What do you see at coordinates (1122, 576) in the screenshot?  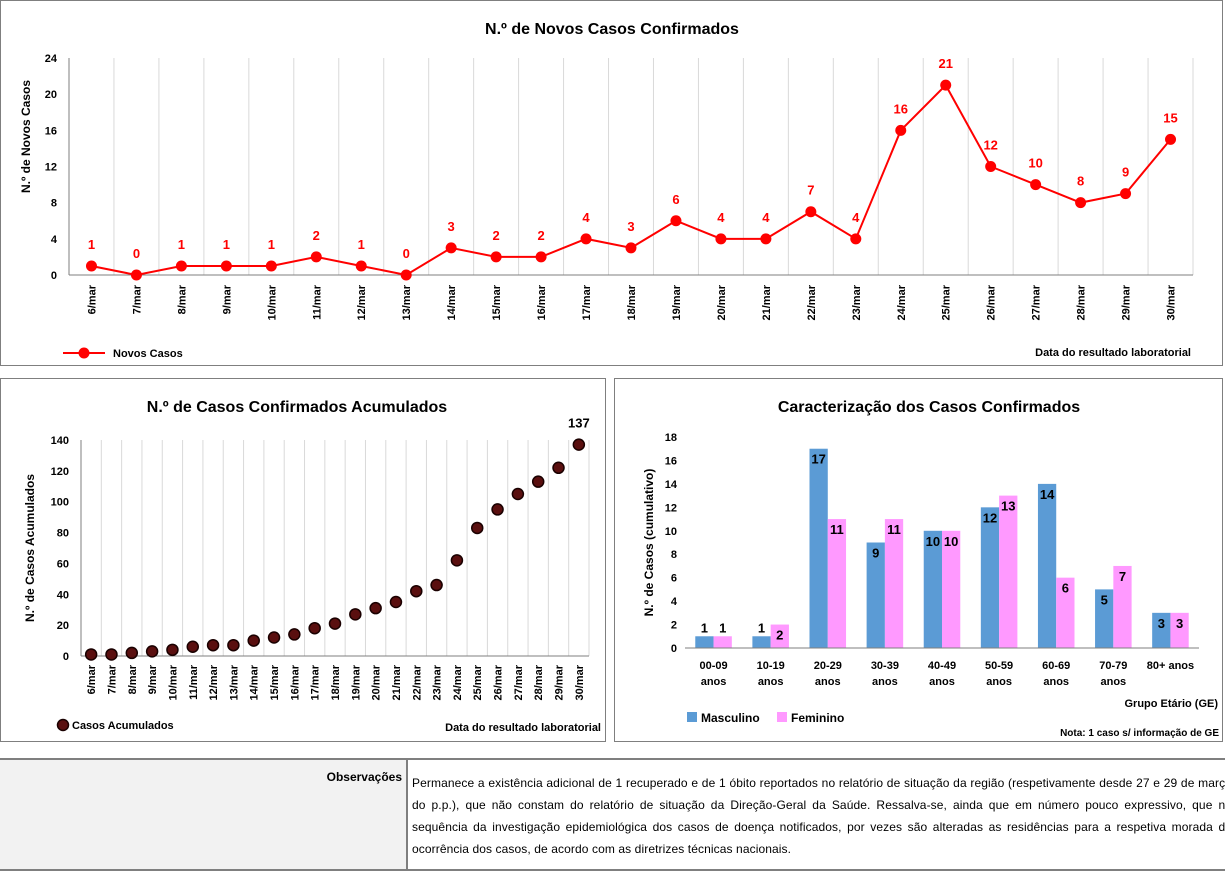 I see `bar-label: 7` at bounding box center [1122, 576].